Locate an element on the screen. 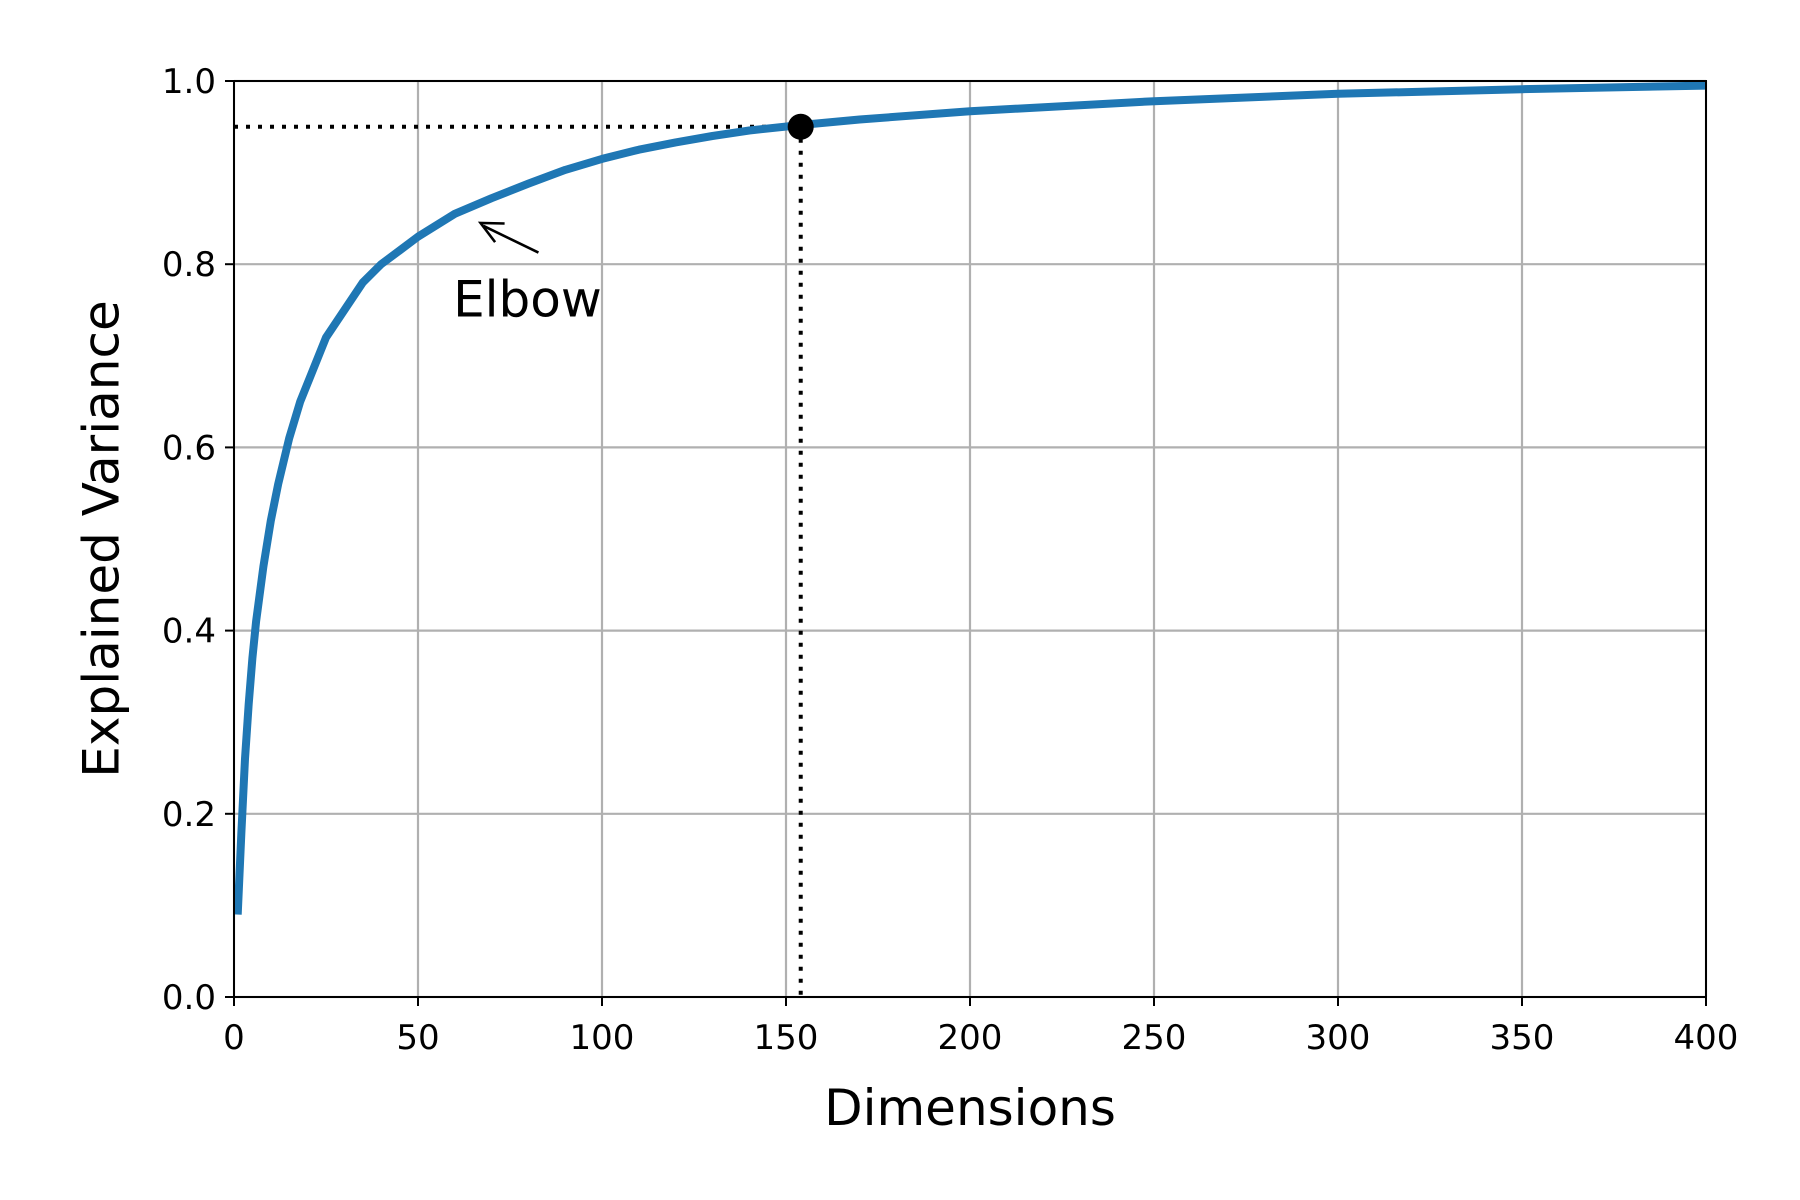 Image resolution: width=1800 pixels, height=1200 pixels. annotation-label: Elbow is located at coordinates (527, 300).